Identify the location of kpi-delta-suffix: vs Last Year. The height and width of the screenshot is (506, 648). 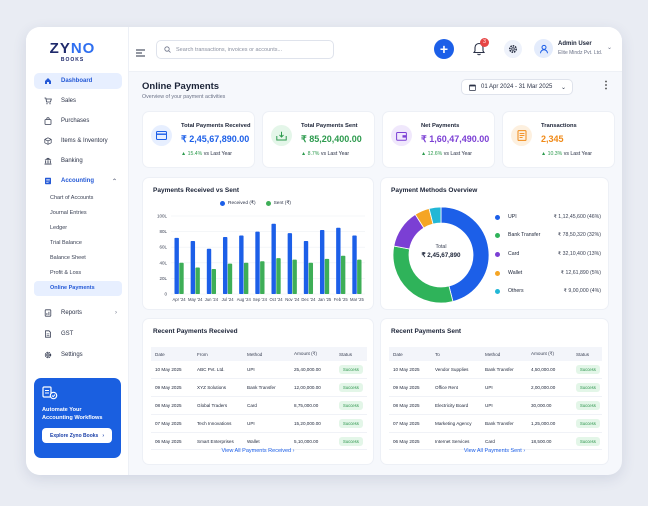
(458, 154).